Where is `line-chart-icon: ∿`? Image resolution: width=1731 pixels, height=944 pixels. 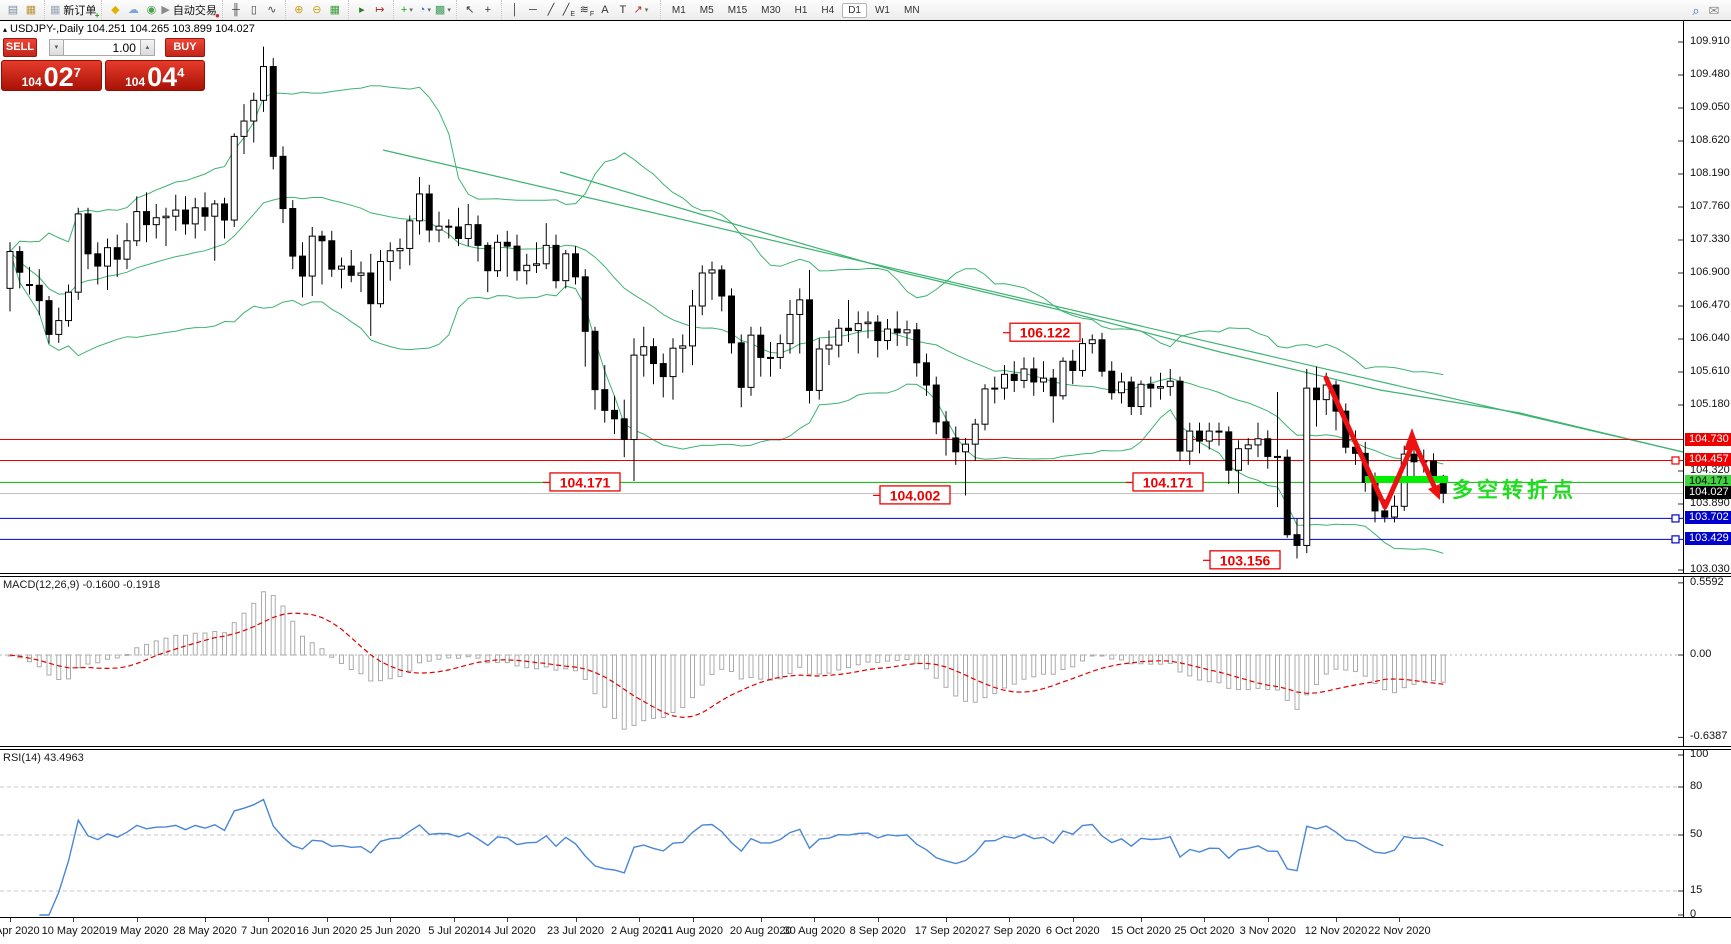 line-chart-icon: ∿ is located at coordinates (272, 9).